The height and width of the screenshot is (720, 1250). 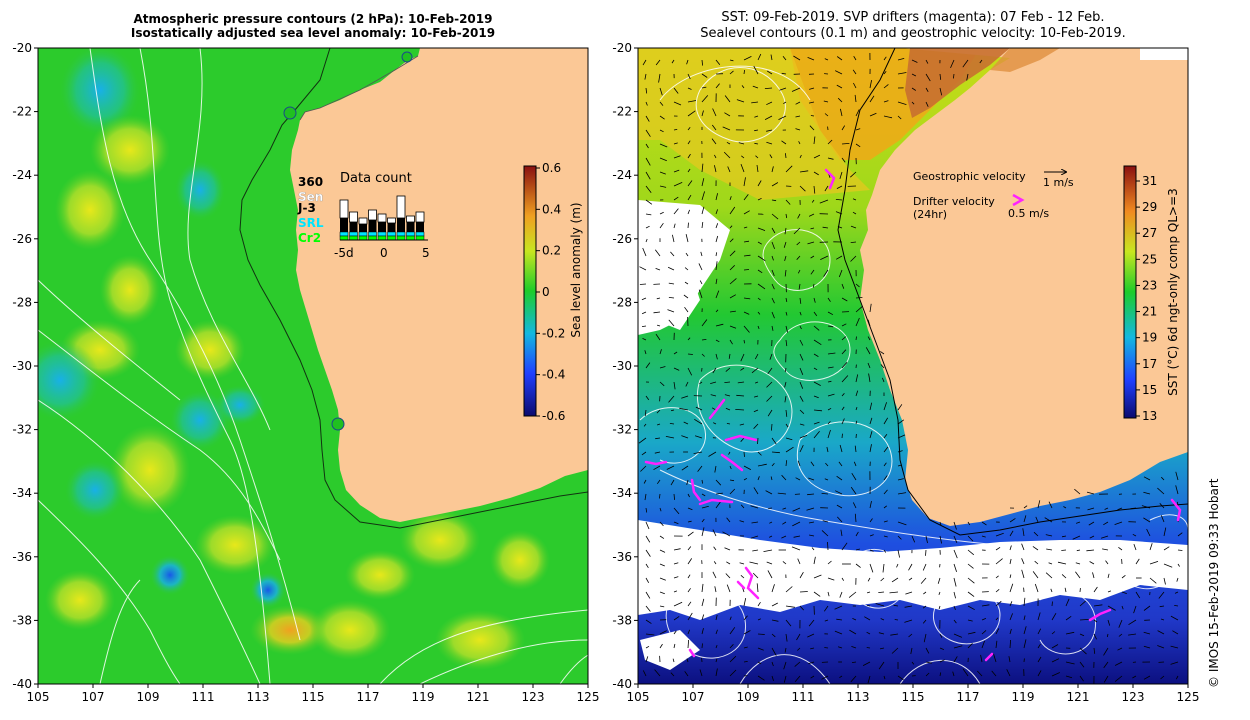 I want to click on drifter-label-2: (24hr), so click(x=930, y=214).